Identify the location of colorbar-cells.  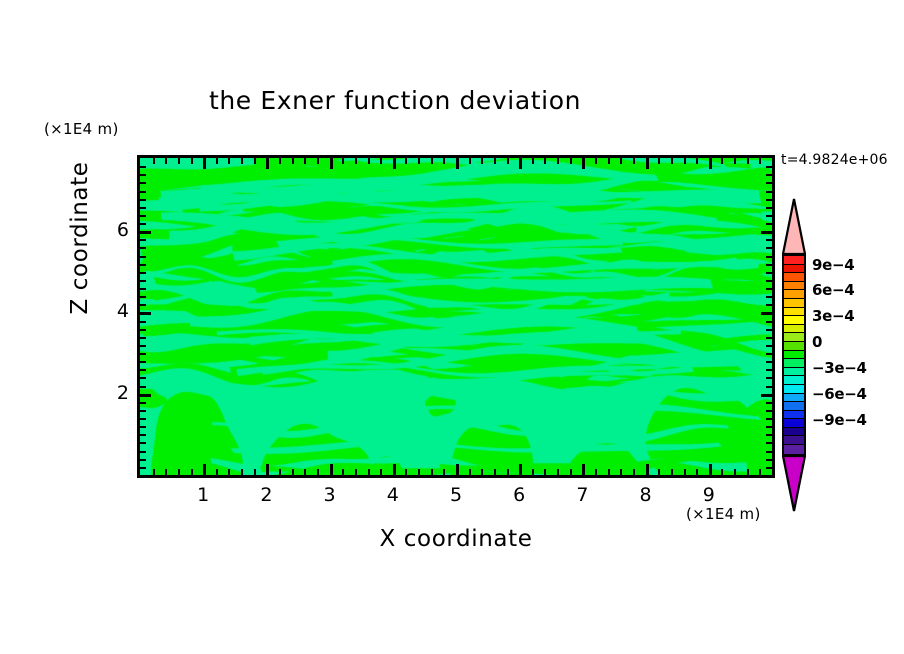
(794, 355).